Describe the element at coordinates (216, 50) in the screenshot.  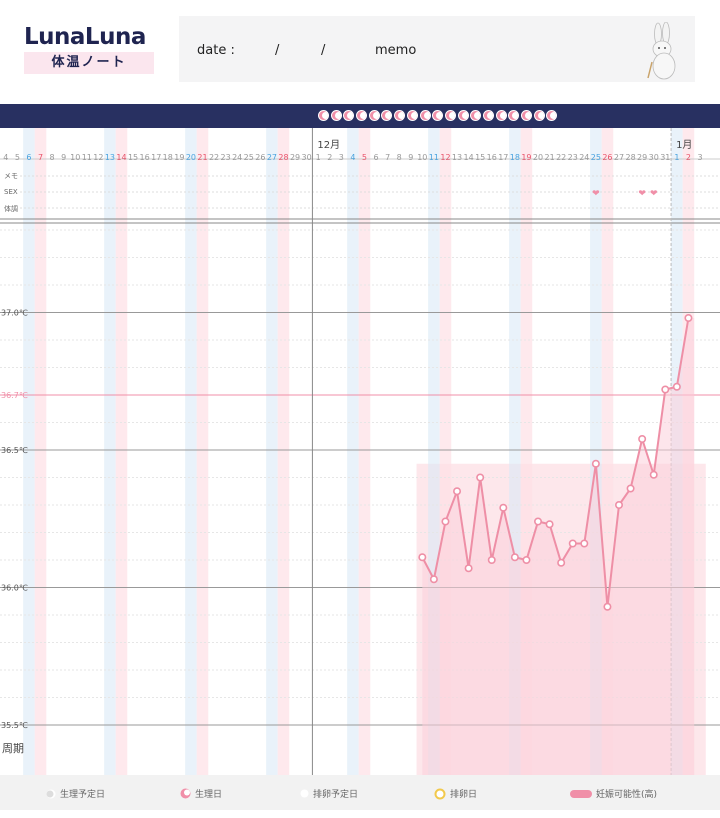
I see `date-label: date :` at that location.